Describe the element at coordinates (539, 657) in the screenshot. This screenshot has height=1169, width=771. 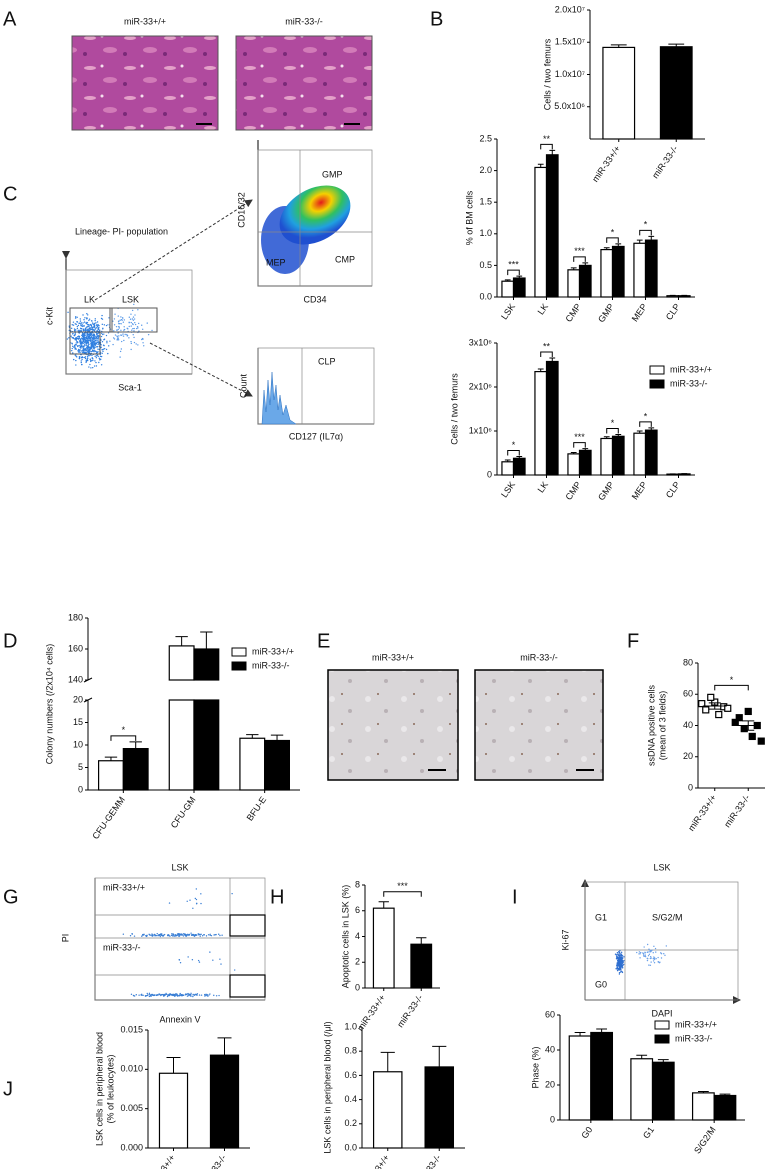
I see `image-label: miR-33-/-` at that location.